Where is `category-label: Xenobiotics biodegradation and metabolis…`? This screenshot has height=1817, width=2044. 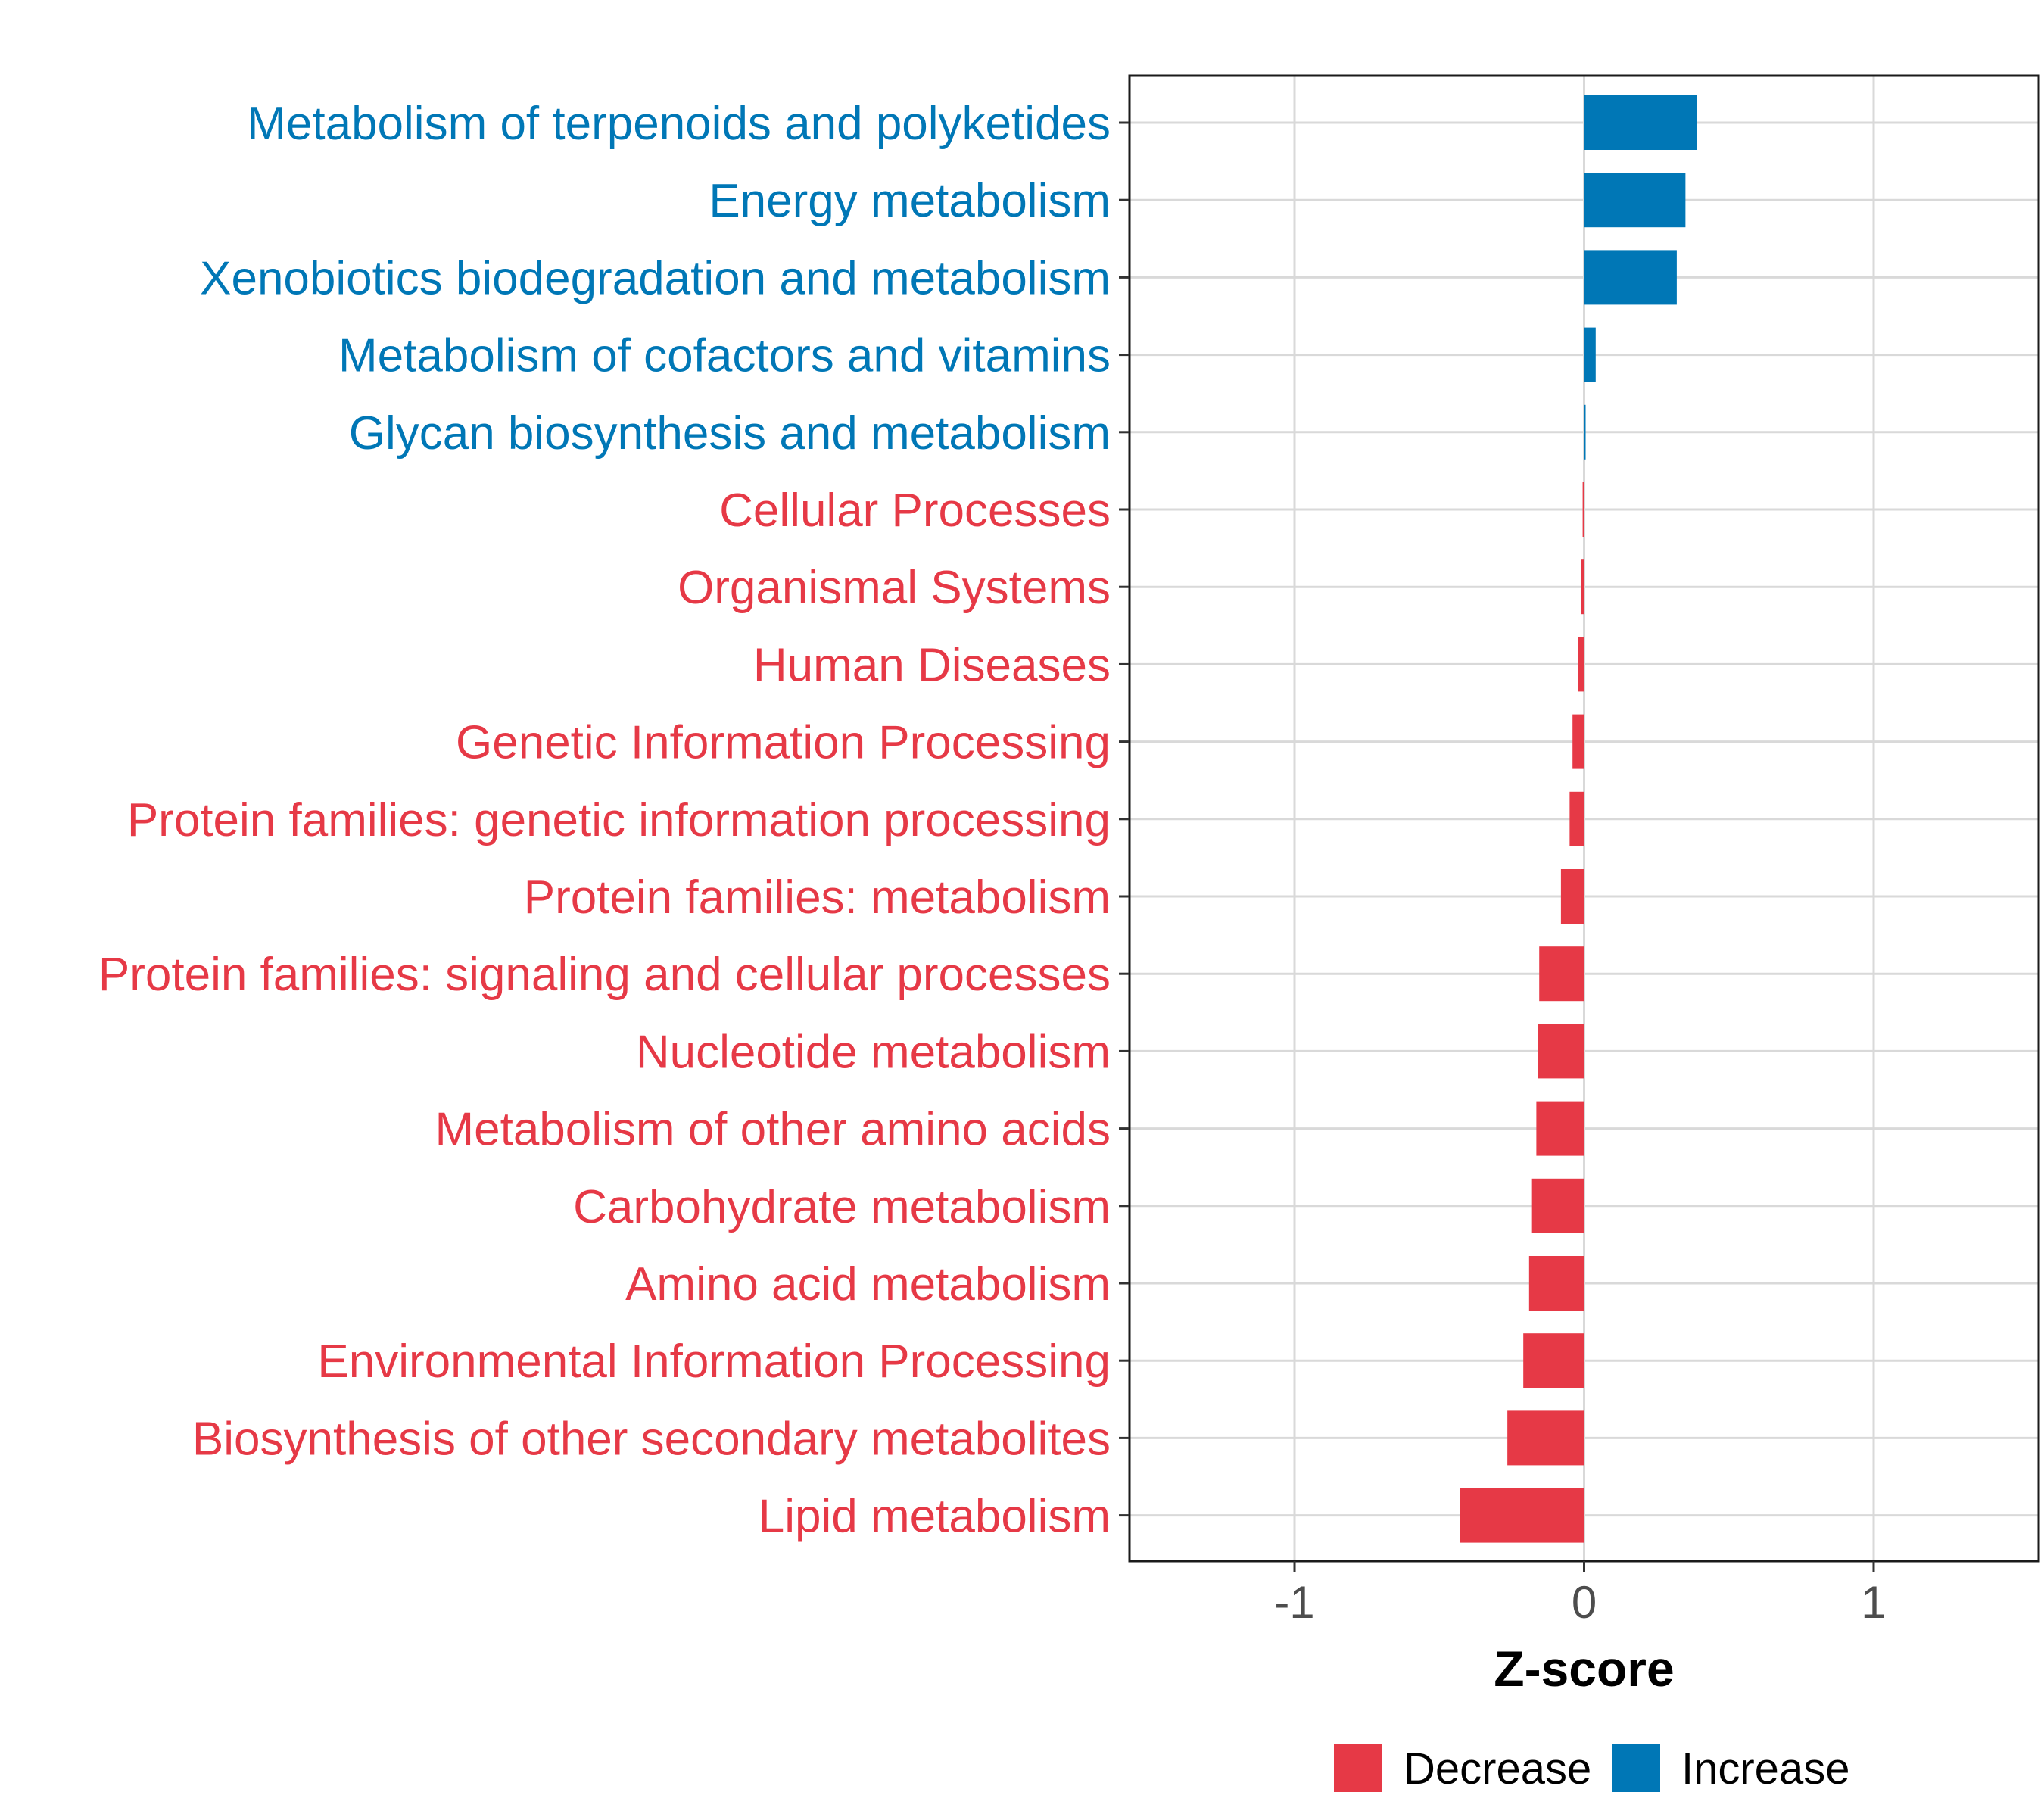 category-label: Xenobiotics biodegradation and metabolis… is located at coordinates (655, 278).